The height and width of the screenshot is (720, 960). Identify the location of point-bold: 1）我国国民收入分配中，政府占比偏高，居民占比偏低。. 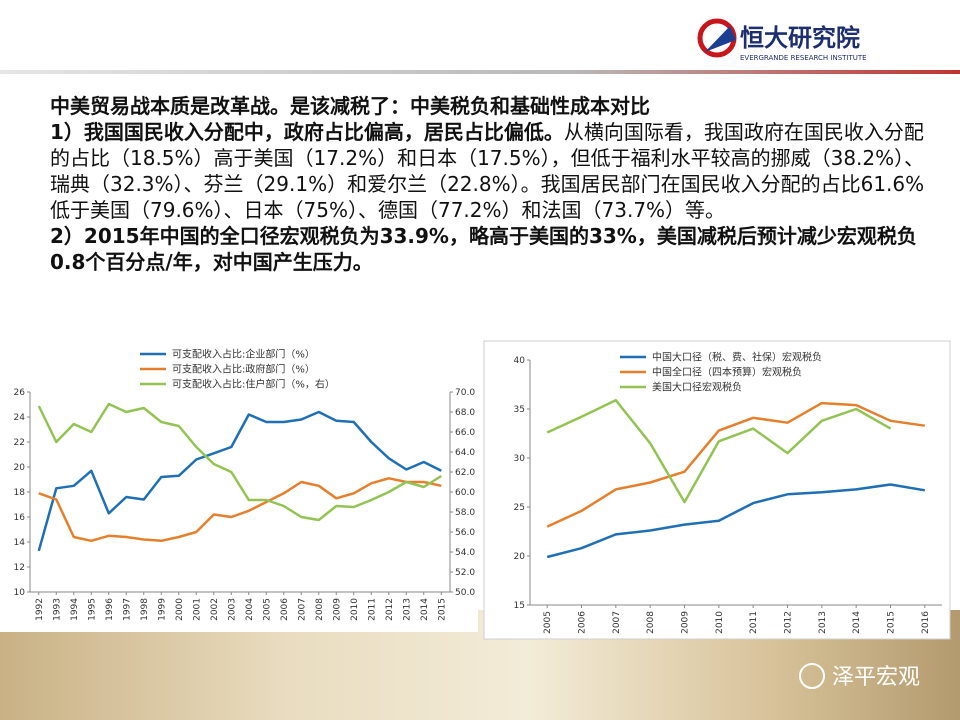
(307, 132).